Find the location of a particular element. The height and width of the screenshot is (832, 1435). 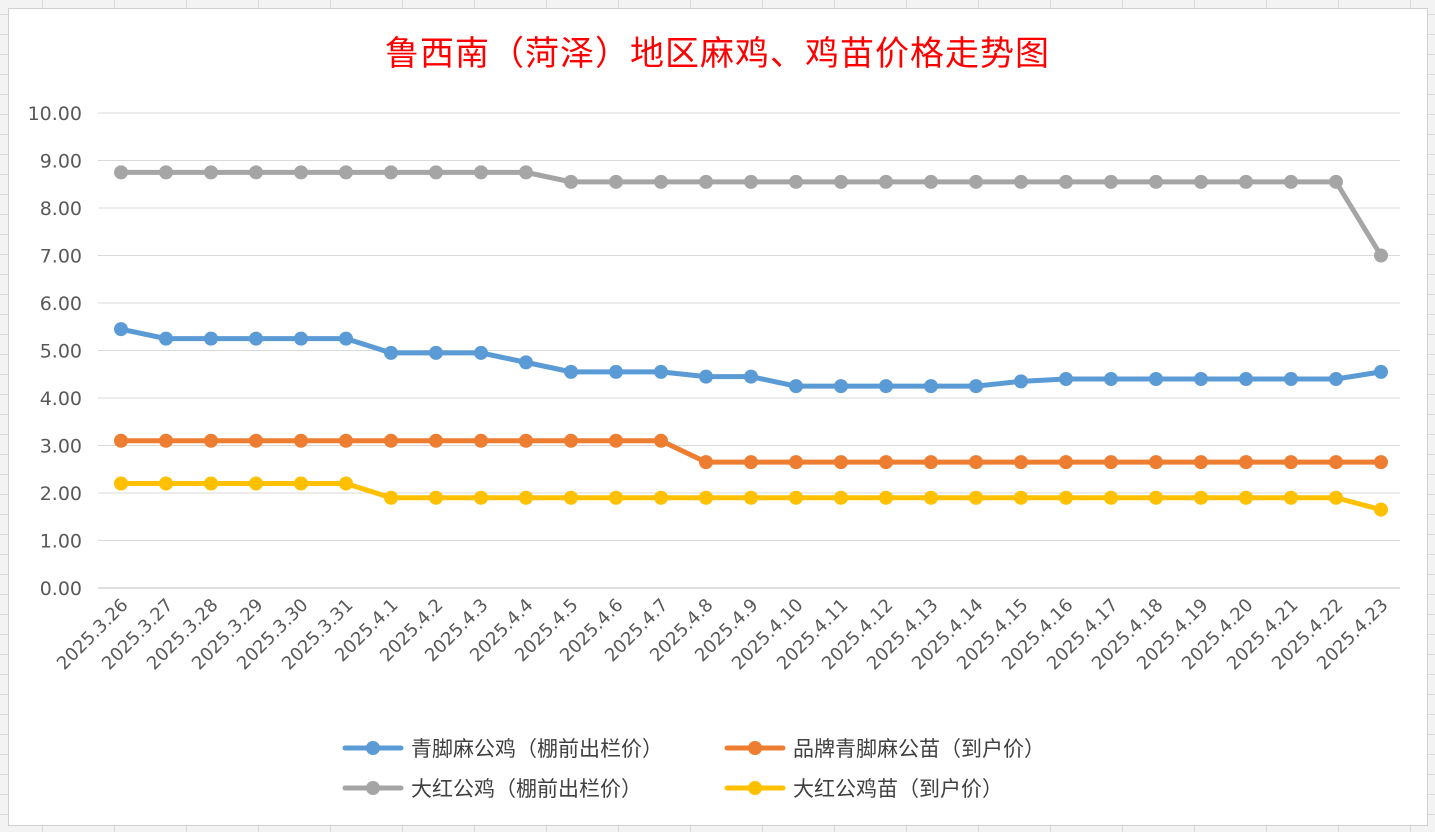

y-tick-label: 6.00 is located at coordinates (61, 304).